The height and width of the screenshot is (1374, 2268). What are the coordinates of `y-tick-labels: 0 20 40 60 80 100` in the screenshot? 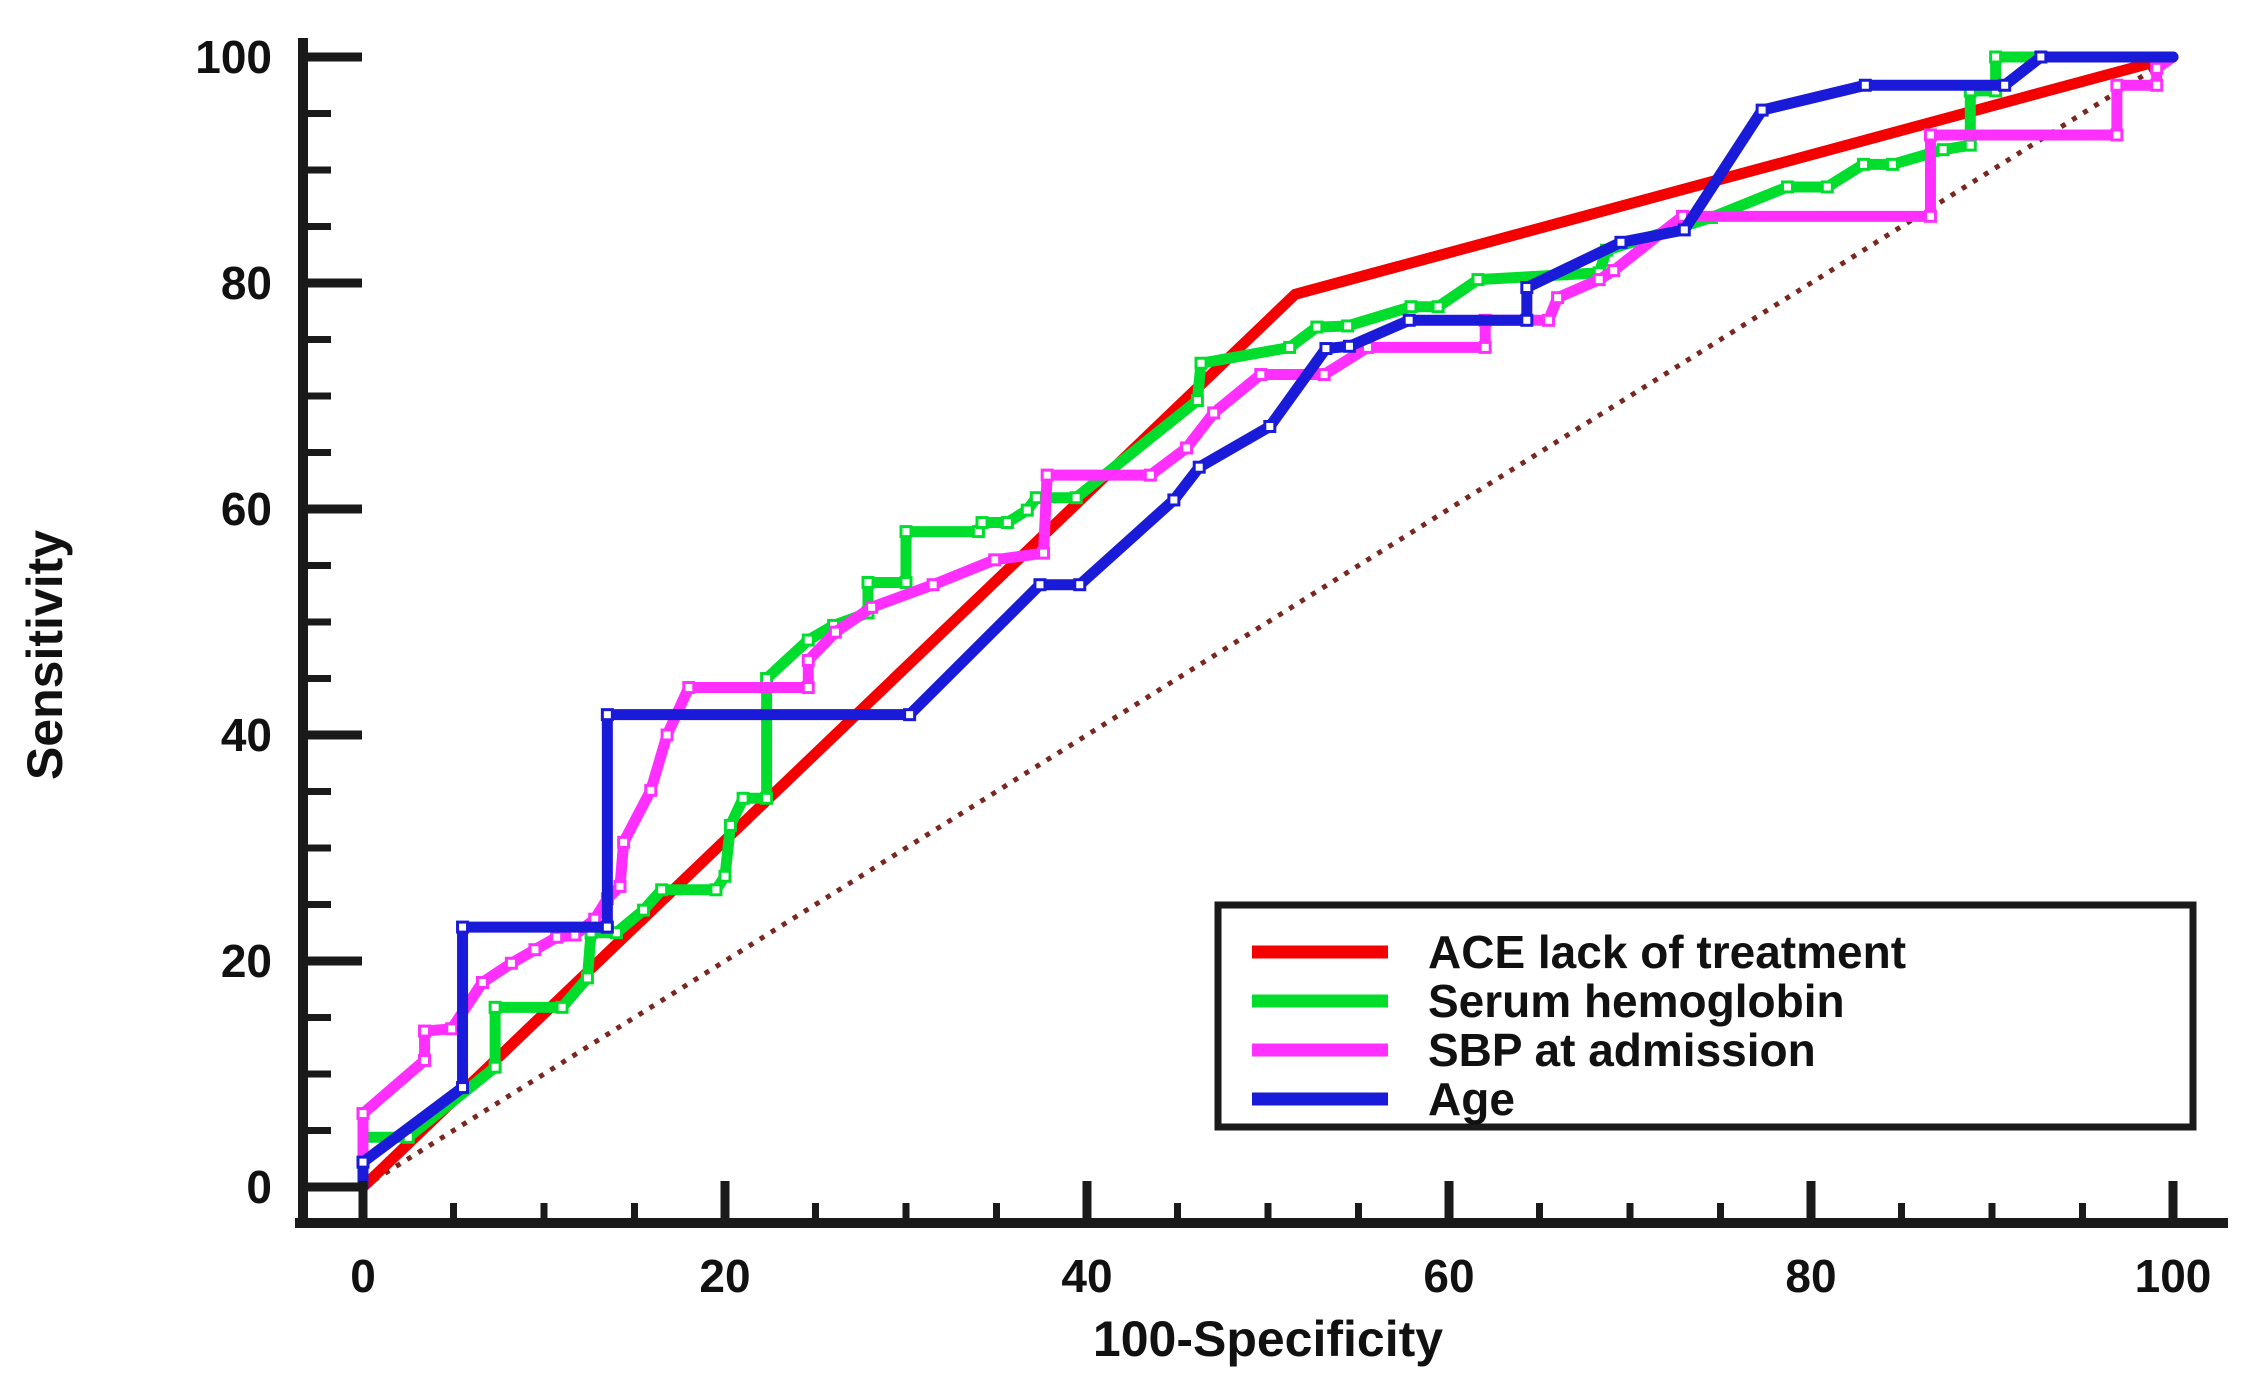 It's located at (233, 622).